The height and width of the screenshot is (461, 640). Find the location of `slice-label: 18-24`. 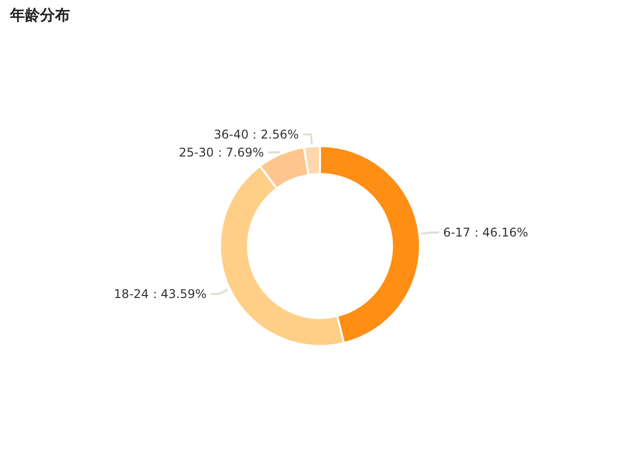

slice-label: 18-24 is located at coordinates (131, 293).